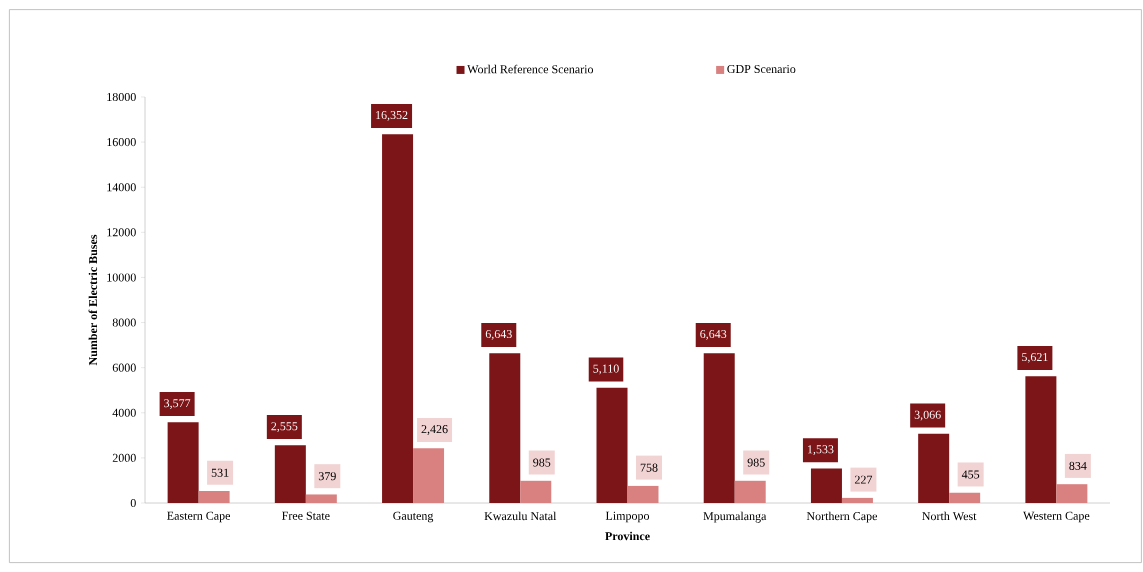  What do you see at coordinates (820, 450) in the screenshot?
I see `data-label: 1,533` at bounding box center [820, 450].